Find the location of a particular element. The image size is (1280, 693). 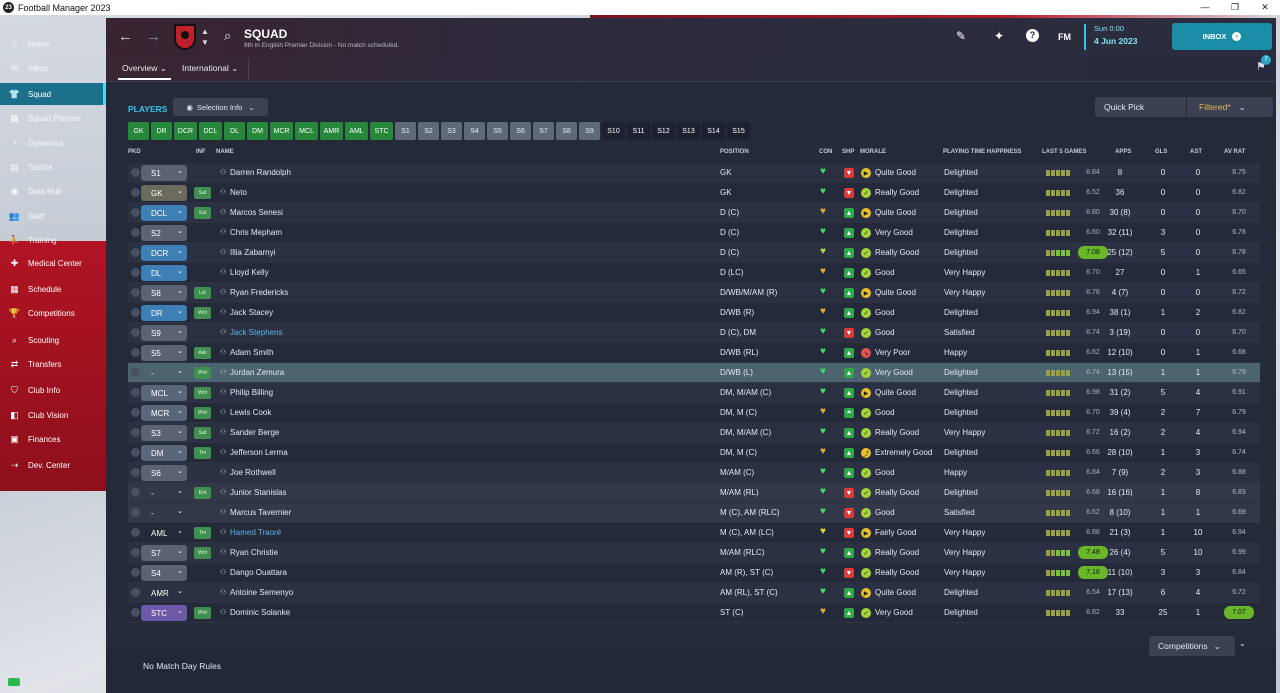

picked-position-selector: S1 ⌄ is located at coordinates (164, 173).